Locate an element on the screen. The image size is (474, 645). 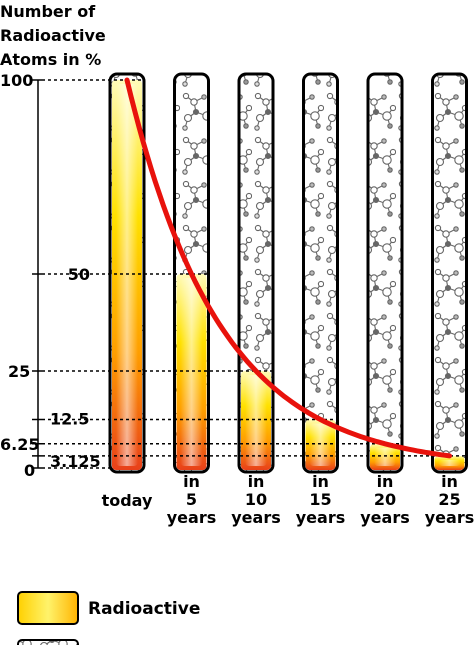
y-tick-label-2: 25 is located at coordinates (19, 371).